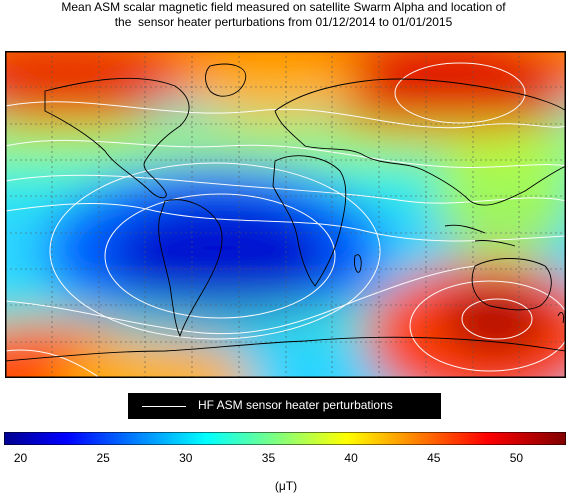 The width and height of the screenshot is (567, 494). What do you see at coordinates (103, 458) in the screenshot?
I see `colorbar-tick-label: 25` at bounding box center [103, 458].